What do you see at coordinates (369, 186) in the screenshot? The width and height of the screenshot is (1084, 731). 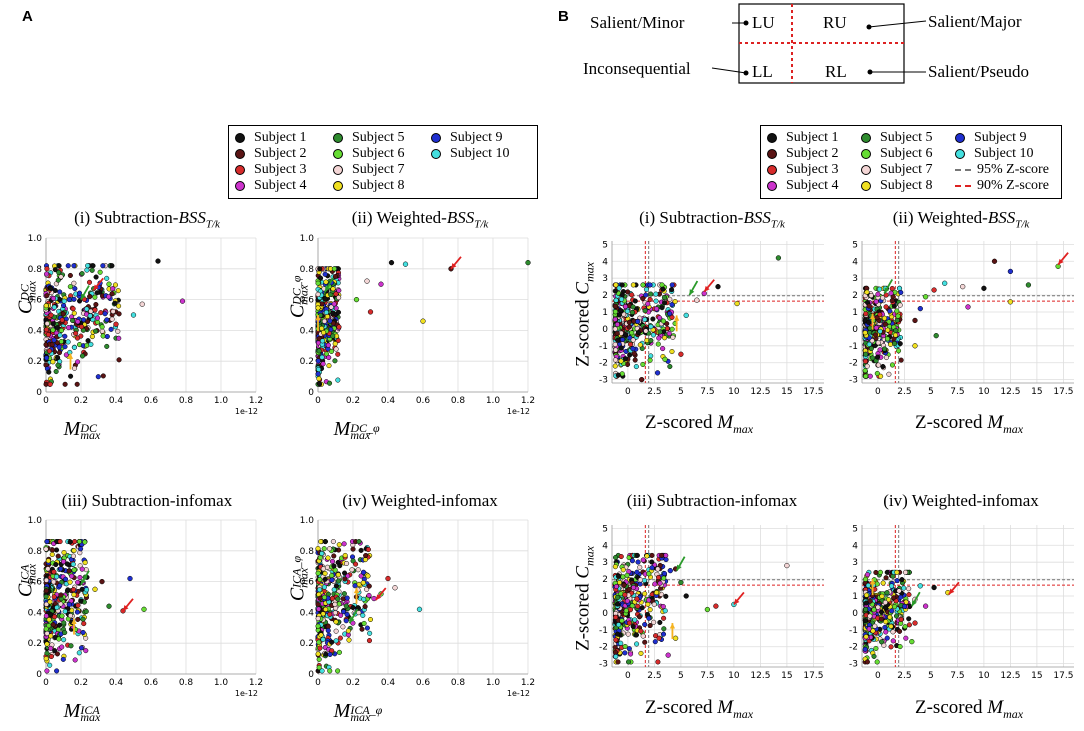 I see `legend-a-item-8: Subject 8` at bounding box center [369, 186].